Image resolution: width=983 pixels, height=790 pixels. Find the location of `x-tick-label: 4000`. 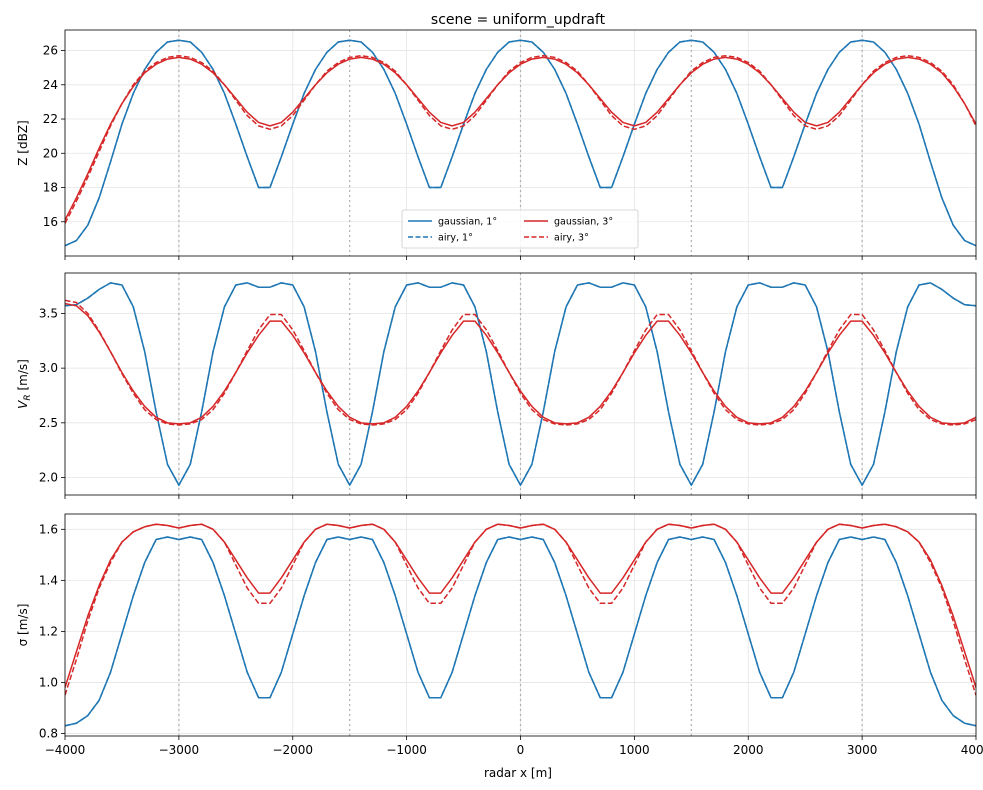

x-tick-label: 4000 is located at coordinates (972, 750).